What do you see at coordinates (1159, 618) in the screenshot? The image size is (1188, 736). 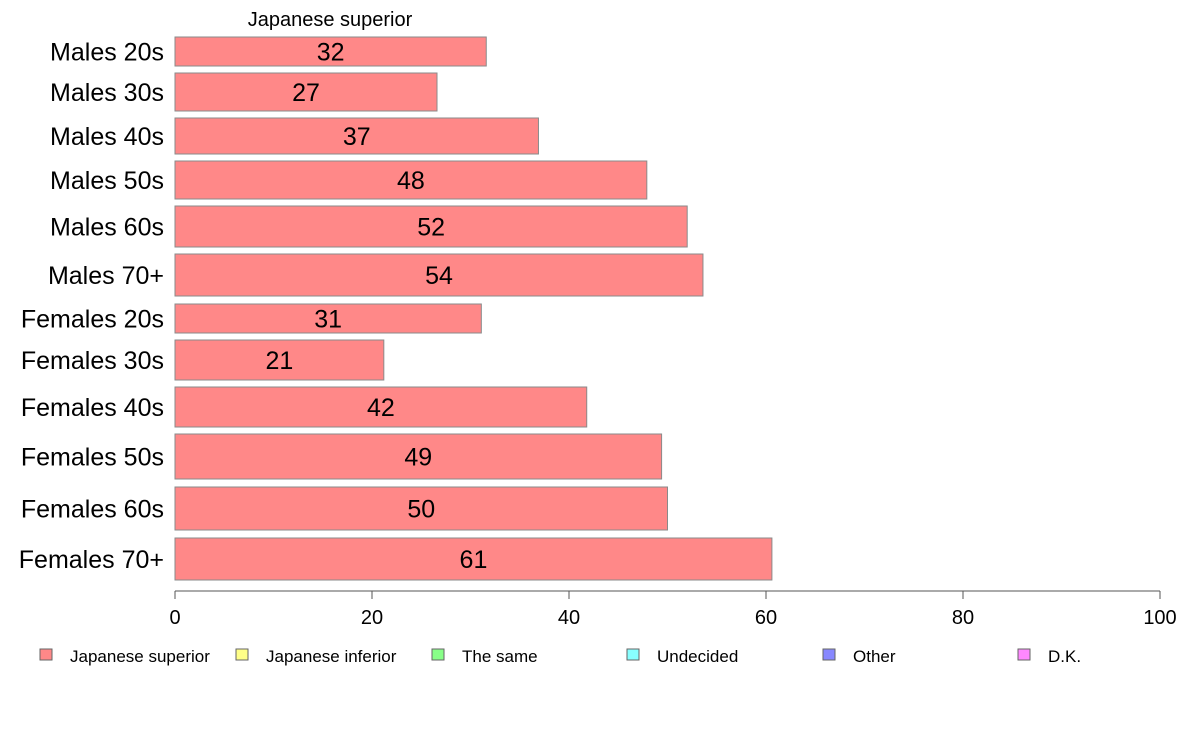 I see `x-tick-label: 100` at bounding box center [1159, 618].